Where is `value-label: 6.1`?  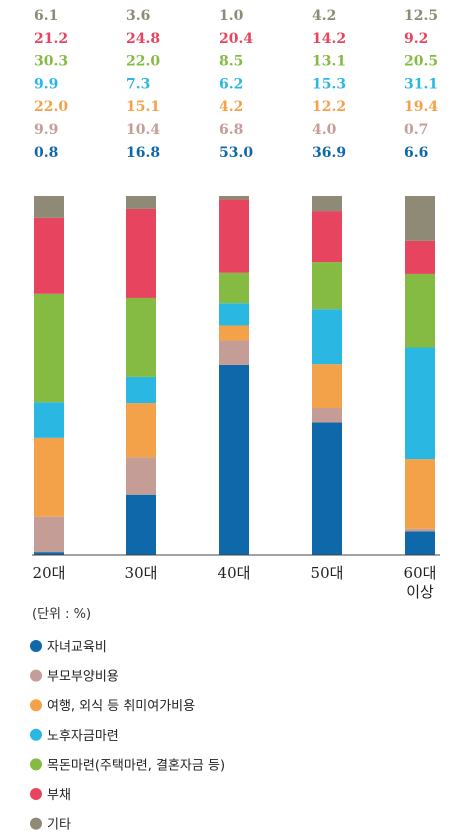 value-label: 6.1 is located at coordinates (46, 16).